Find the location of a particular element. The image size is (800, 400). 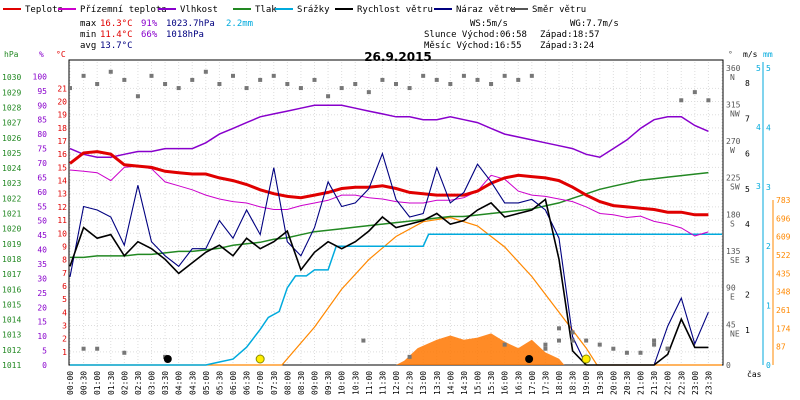

tick-precip: 0 is located at coordinates (768, 365).